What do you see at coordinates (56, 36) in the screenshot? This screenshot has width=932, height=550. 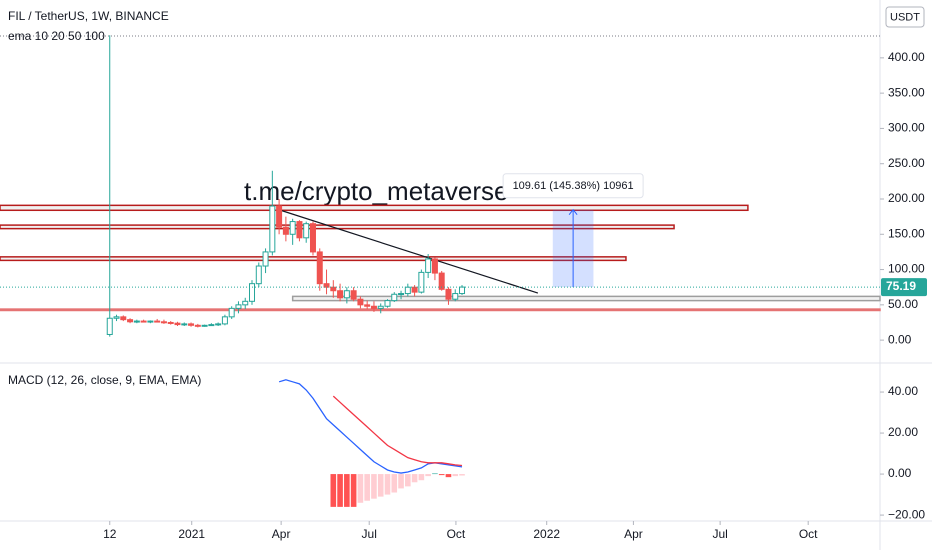 I see `indicator-label: ema 10 20 50 100` at bounding box center [56, 36].